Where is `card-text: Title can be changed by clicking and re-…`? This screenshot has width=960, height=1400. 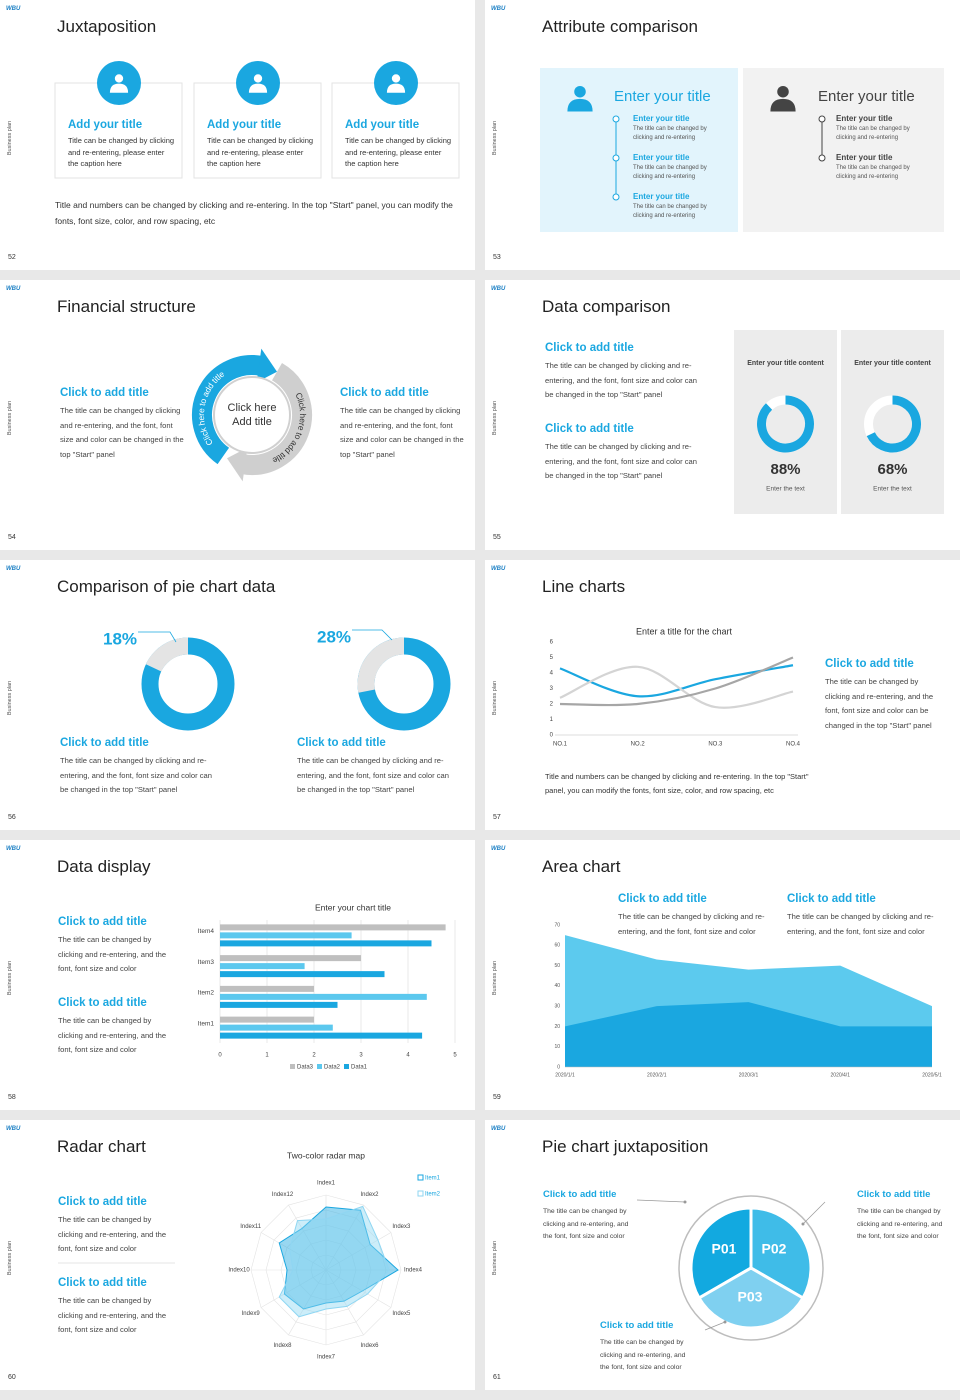
card-text: Title can be changed by clicking and re-… is located at coordinates (260, 152).